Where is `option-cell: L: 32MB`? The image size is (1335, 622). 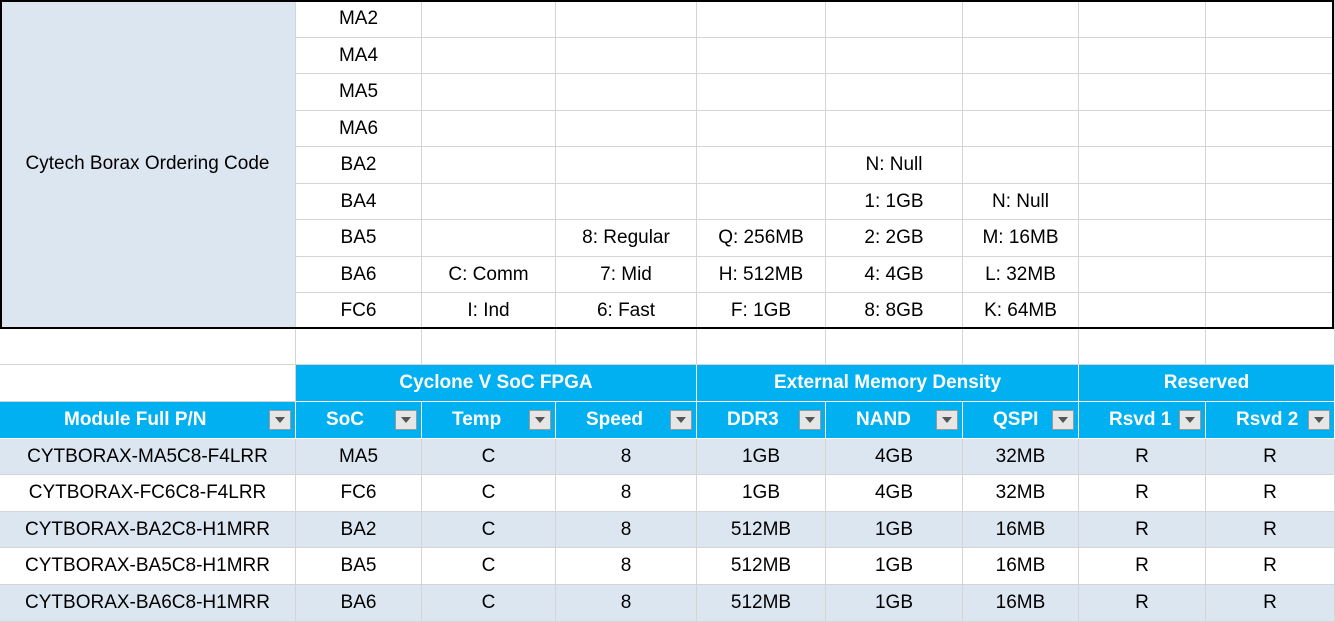
option-cell: L: 32MB is located at coordinates (1021, 275).